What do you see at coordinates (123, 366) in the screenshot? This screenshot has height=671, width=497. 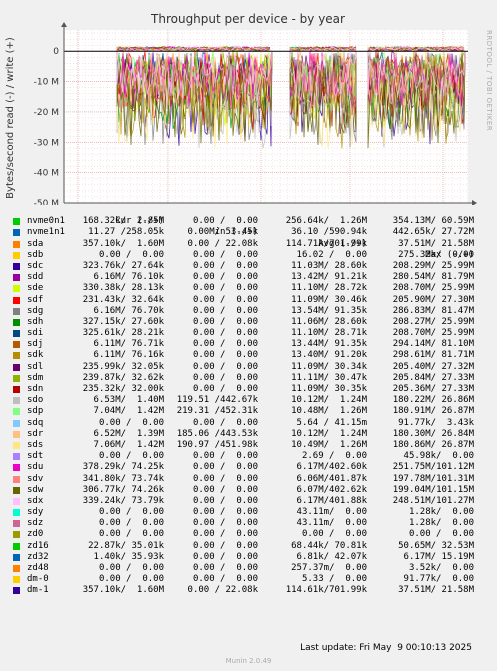 I see `legend-cur: 235.99k/ 32.05k` at bounding box center [123, 366].